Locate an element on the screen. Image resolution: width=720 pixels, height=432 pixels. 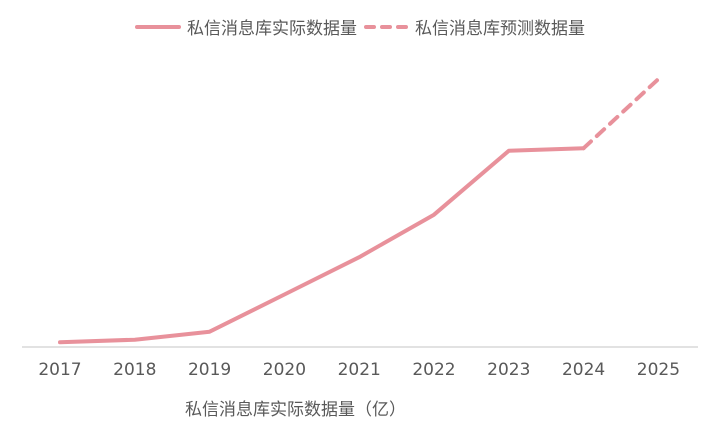
x-tick-label: 2021 is located at coordinates (359, 370).